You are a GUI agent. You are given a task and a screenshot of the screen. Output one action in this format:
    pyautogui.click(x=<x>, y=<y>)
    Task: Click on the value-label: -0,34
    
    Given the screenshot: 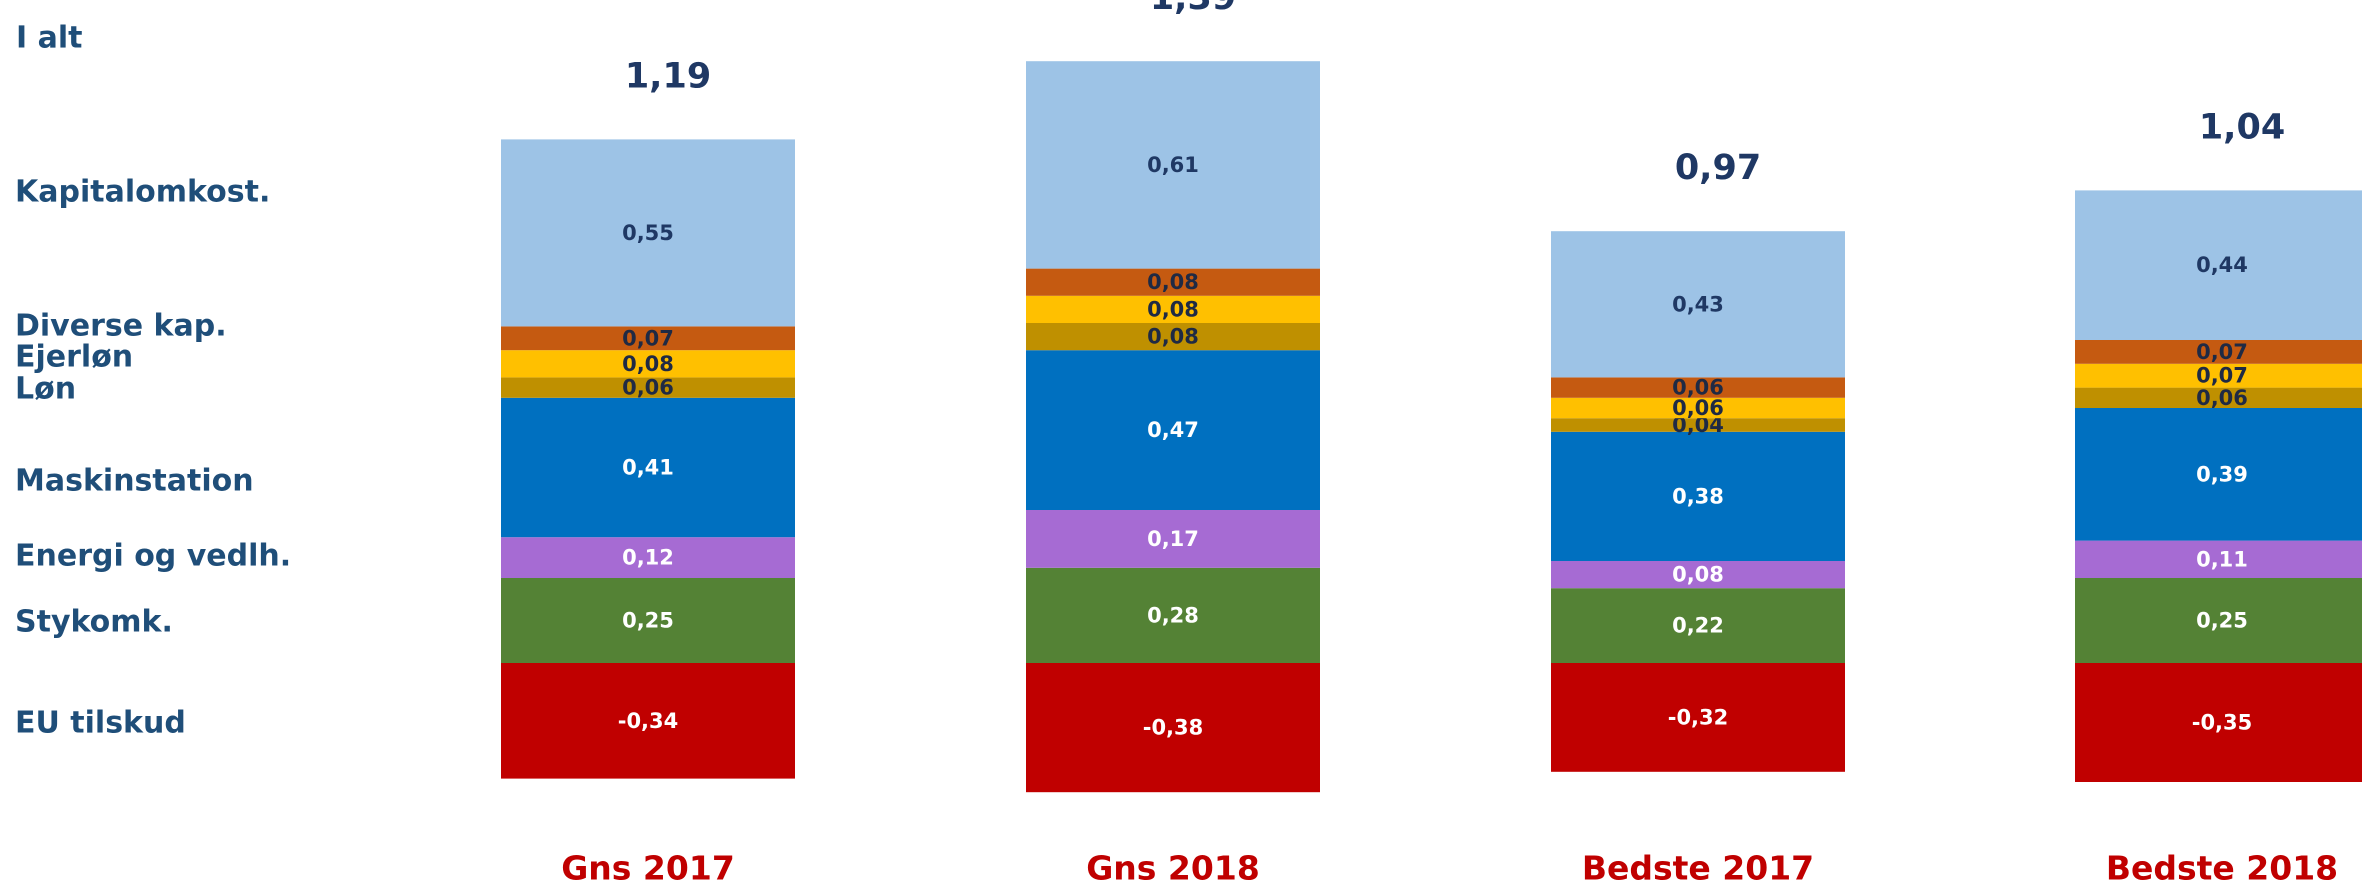 What is the action you would take?
    pyautogui.click(x=648, y=721)
    